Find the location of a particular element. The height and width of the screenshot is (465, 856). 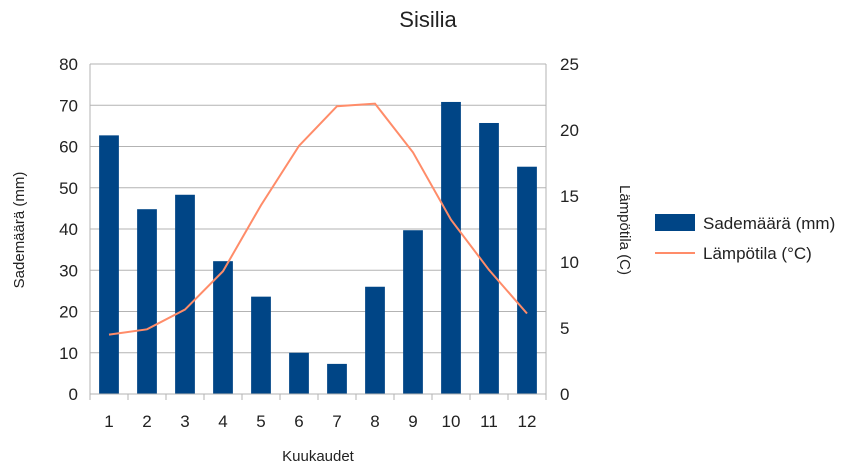

y-tick-label: 50 is located at coordinates (68, 188).